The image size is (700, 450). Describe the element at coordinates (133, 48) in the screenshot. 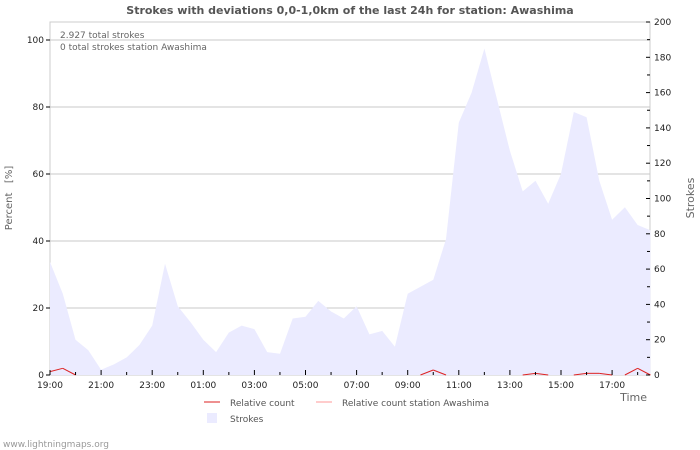

I see `annotation-station-strokes: 0 total strokes station Awashima` at that location.